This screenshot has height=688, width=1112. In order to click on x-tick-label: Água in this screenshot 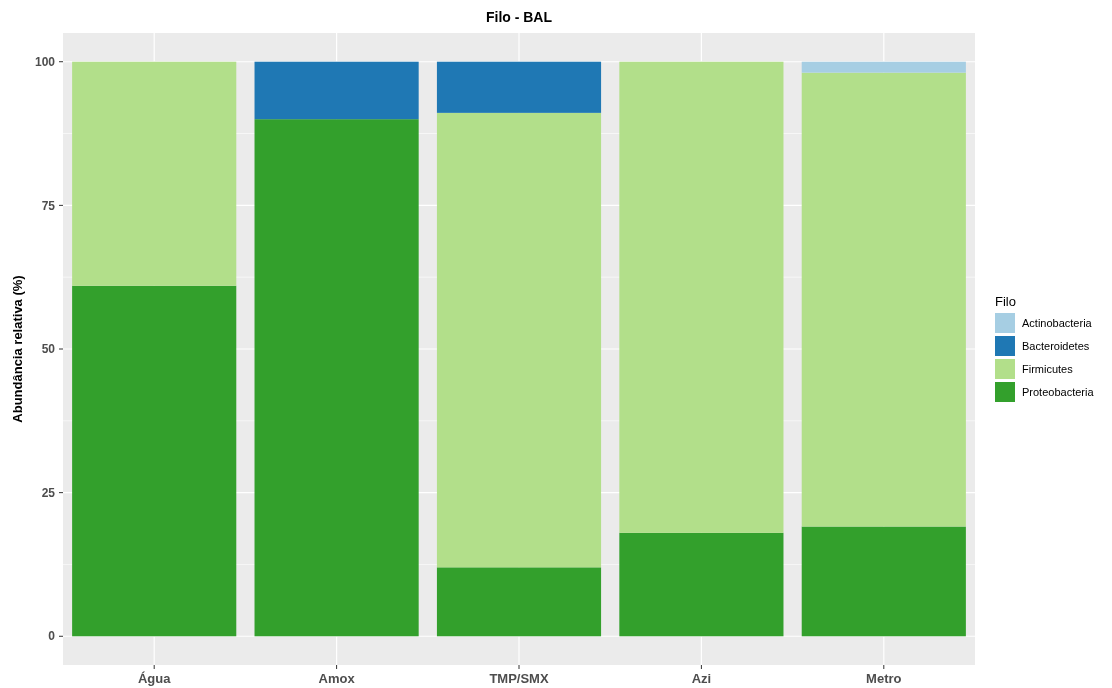, I will do `click(154, 678)`.